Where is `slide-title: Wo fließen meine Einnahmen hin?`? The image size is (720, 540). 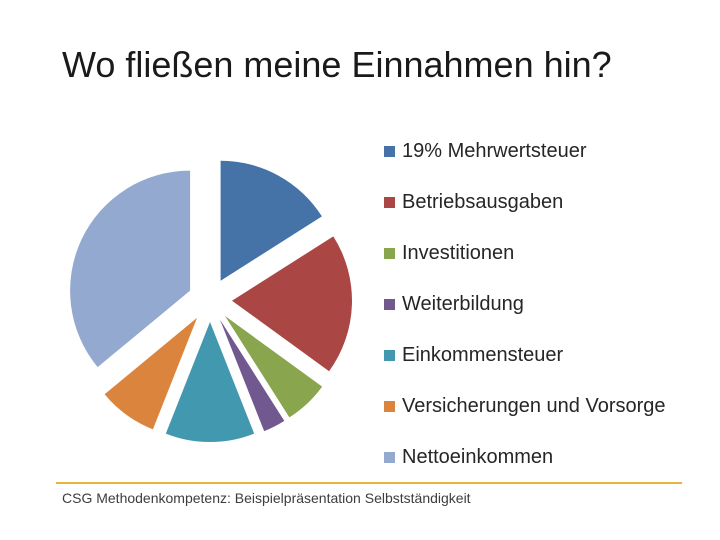 slide-title: Wo fließen meine Einnahmen hin? is located at coordinates (337, 64).